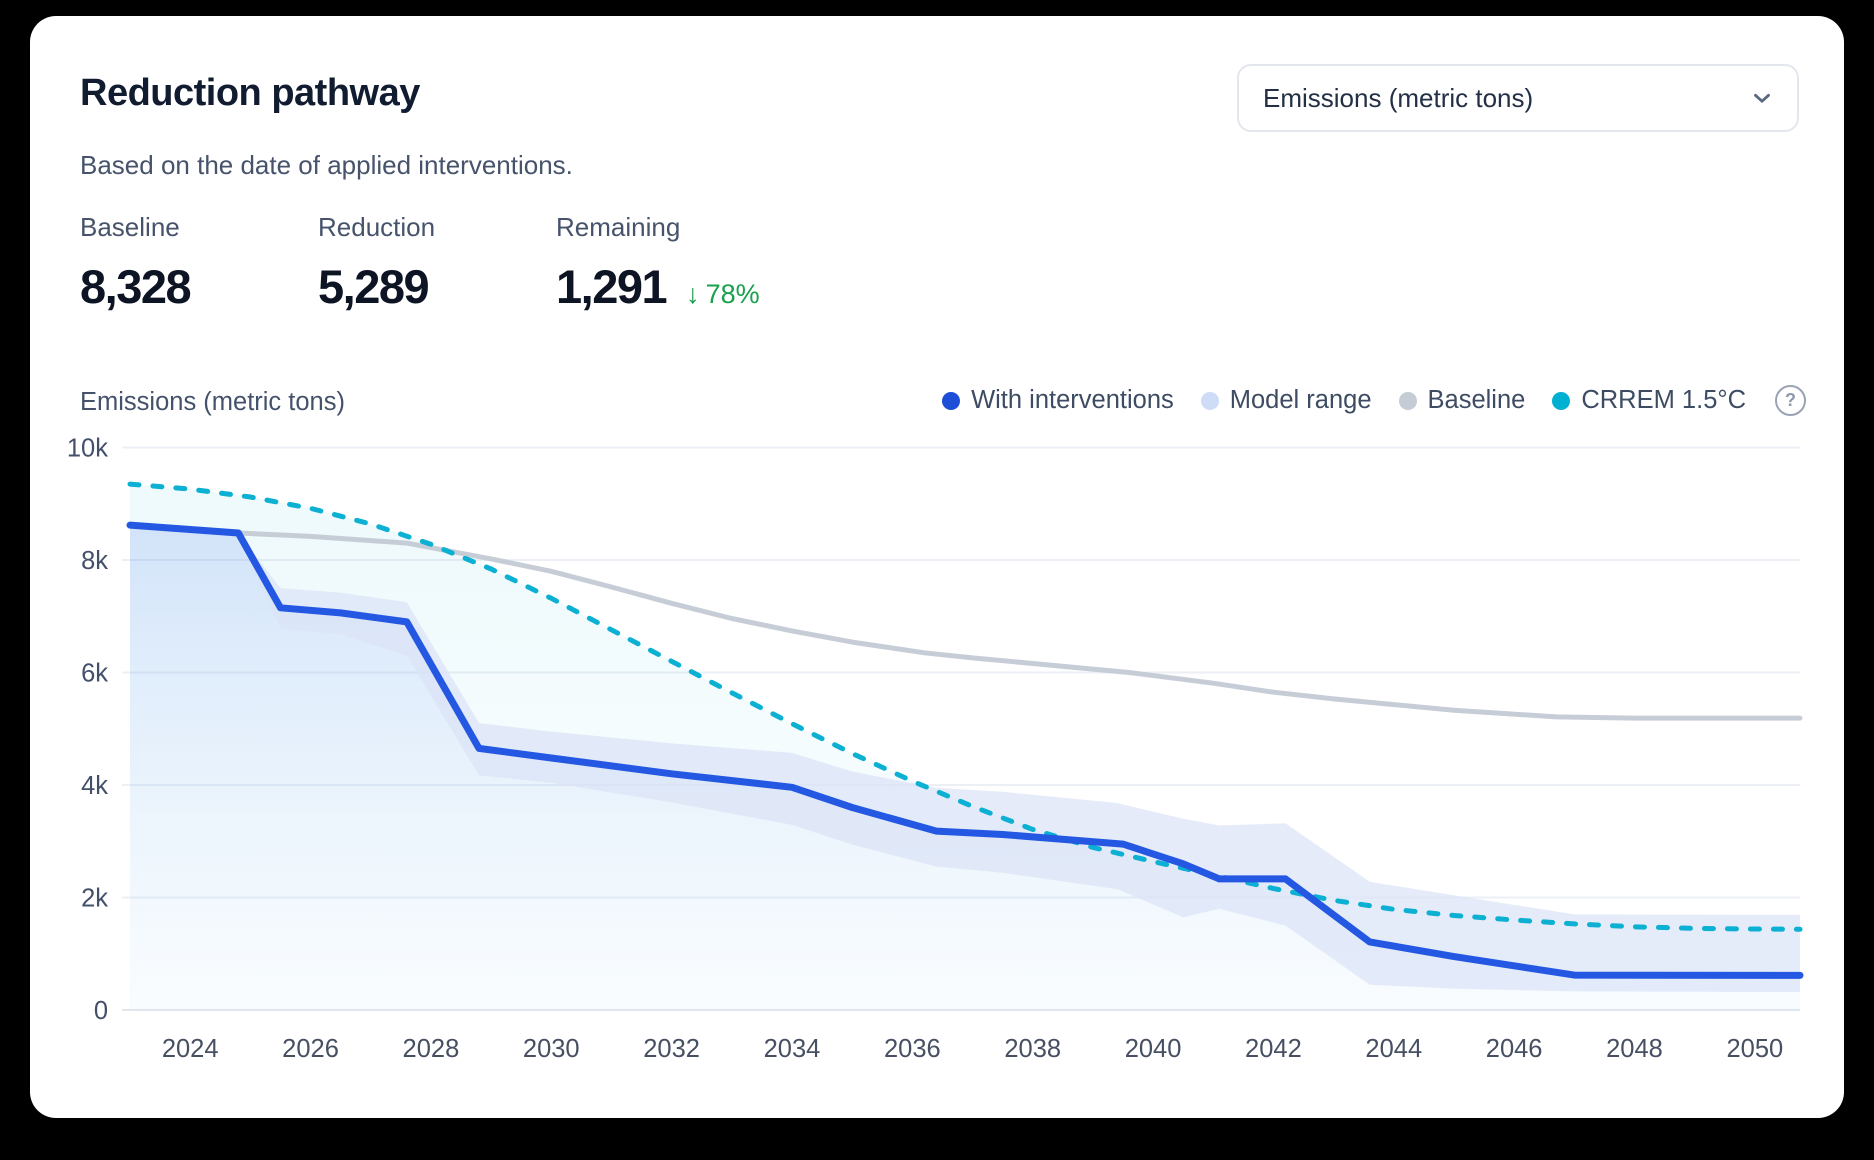  I want to click on metric-select-value: Emissions (metric tons), so click(1398, 97).